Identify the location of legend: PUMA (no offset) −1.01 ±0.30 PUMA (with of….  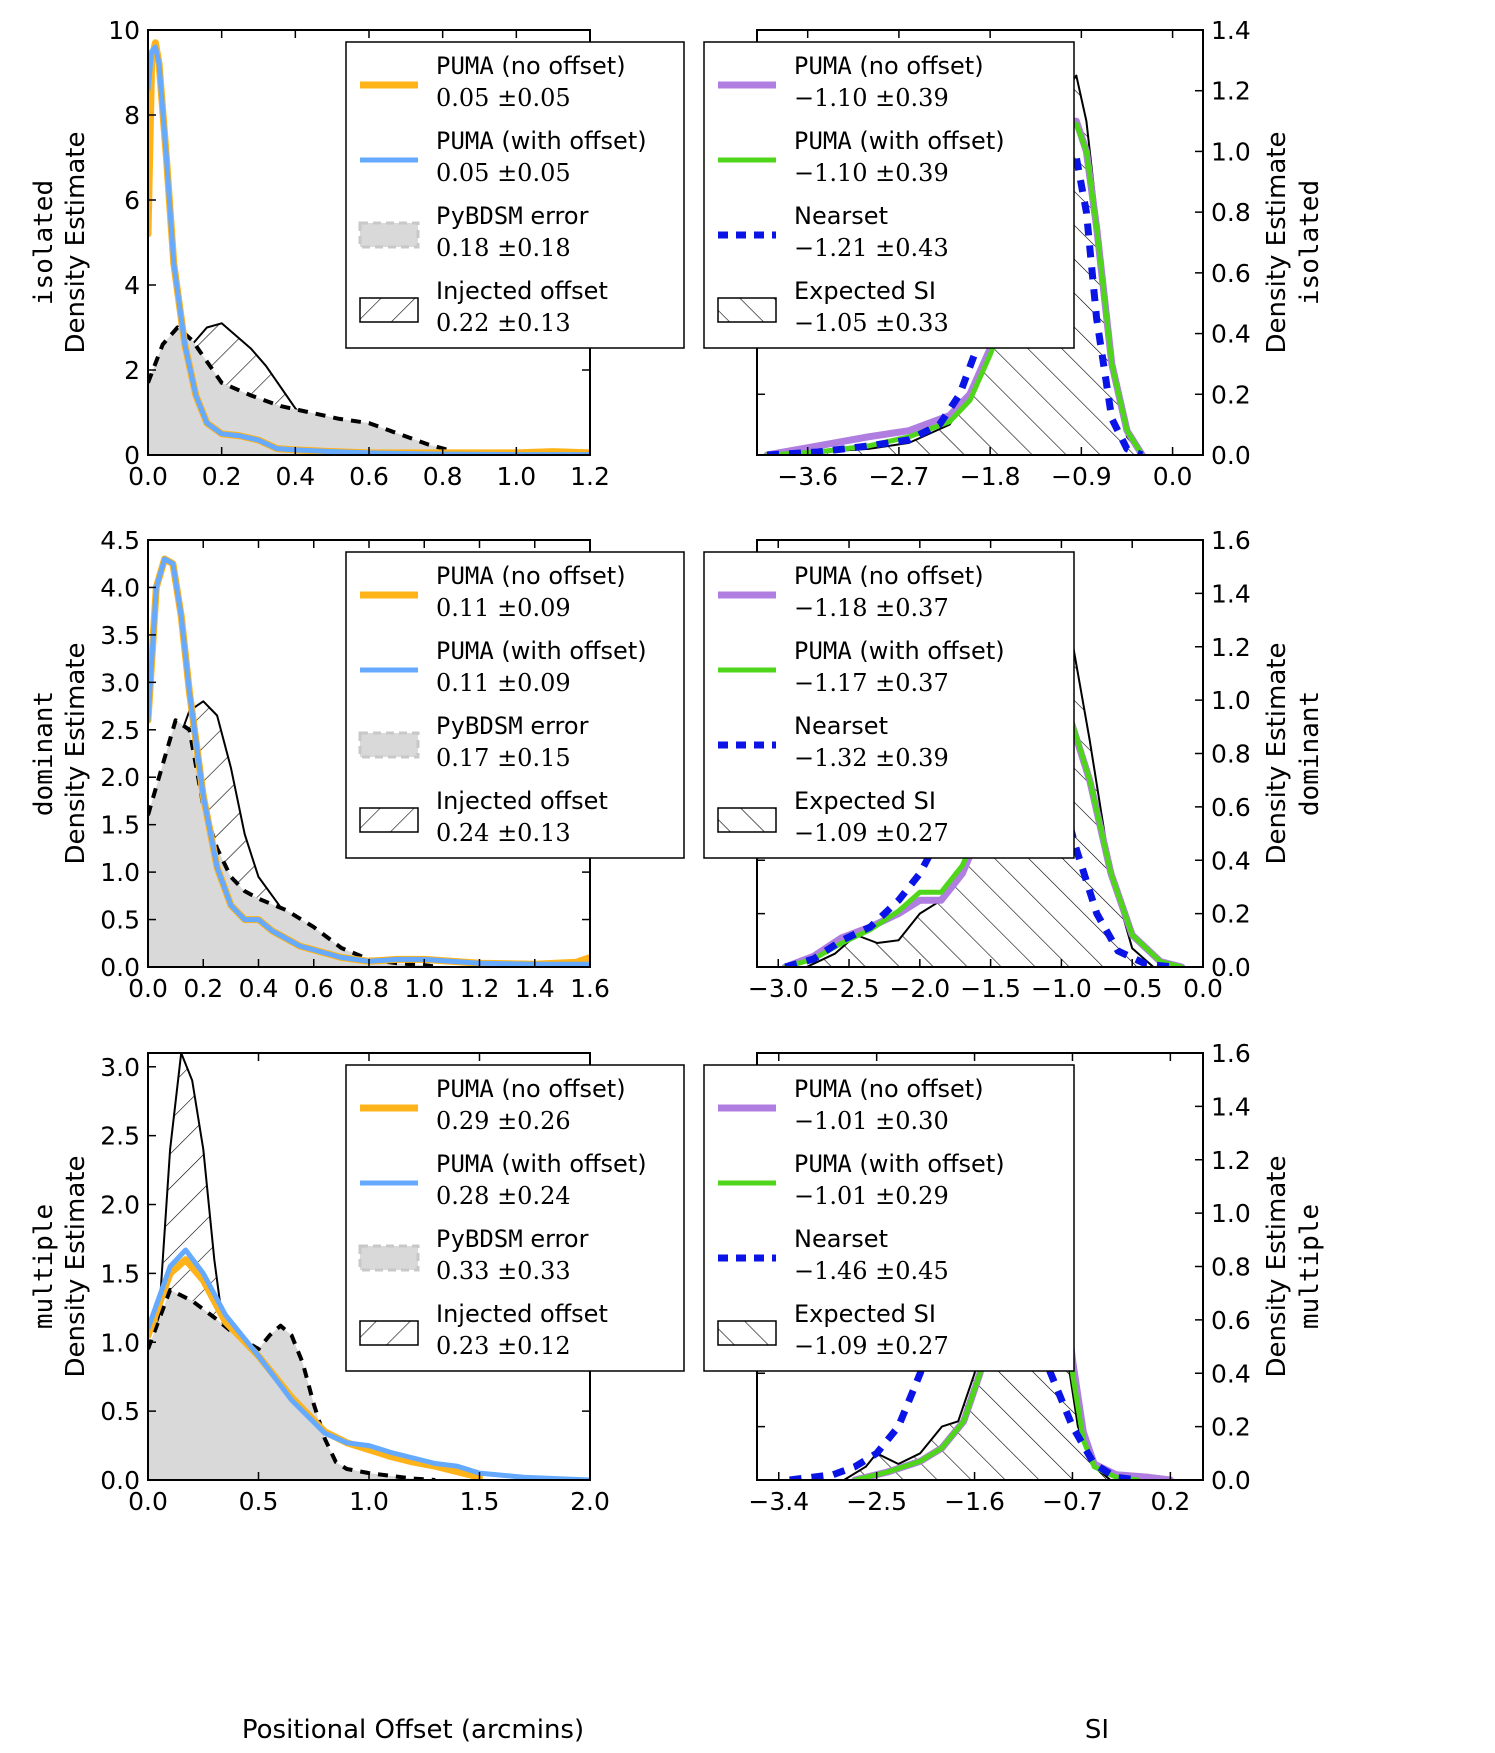
(889, 1218).